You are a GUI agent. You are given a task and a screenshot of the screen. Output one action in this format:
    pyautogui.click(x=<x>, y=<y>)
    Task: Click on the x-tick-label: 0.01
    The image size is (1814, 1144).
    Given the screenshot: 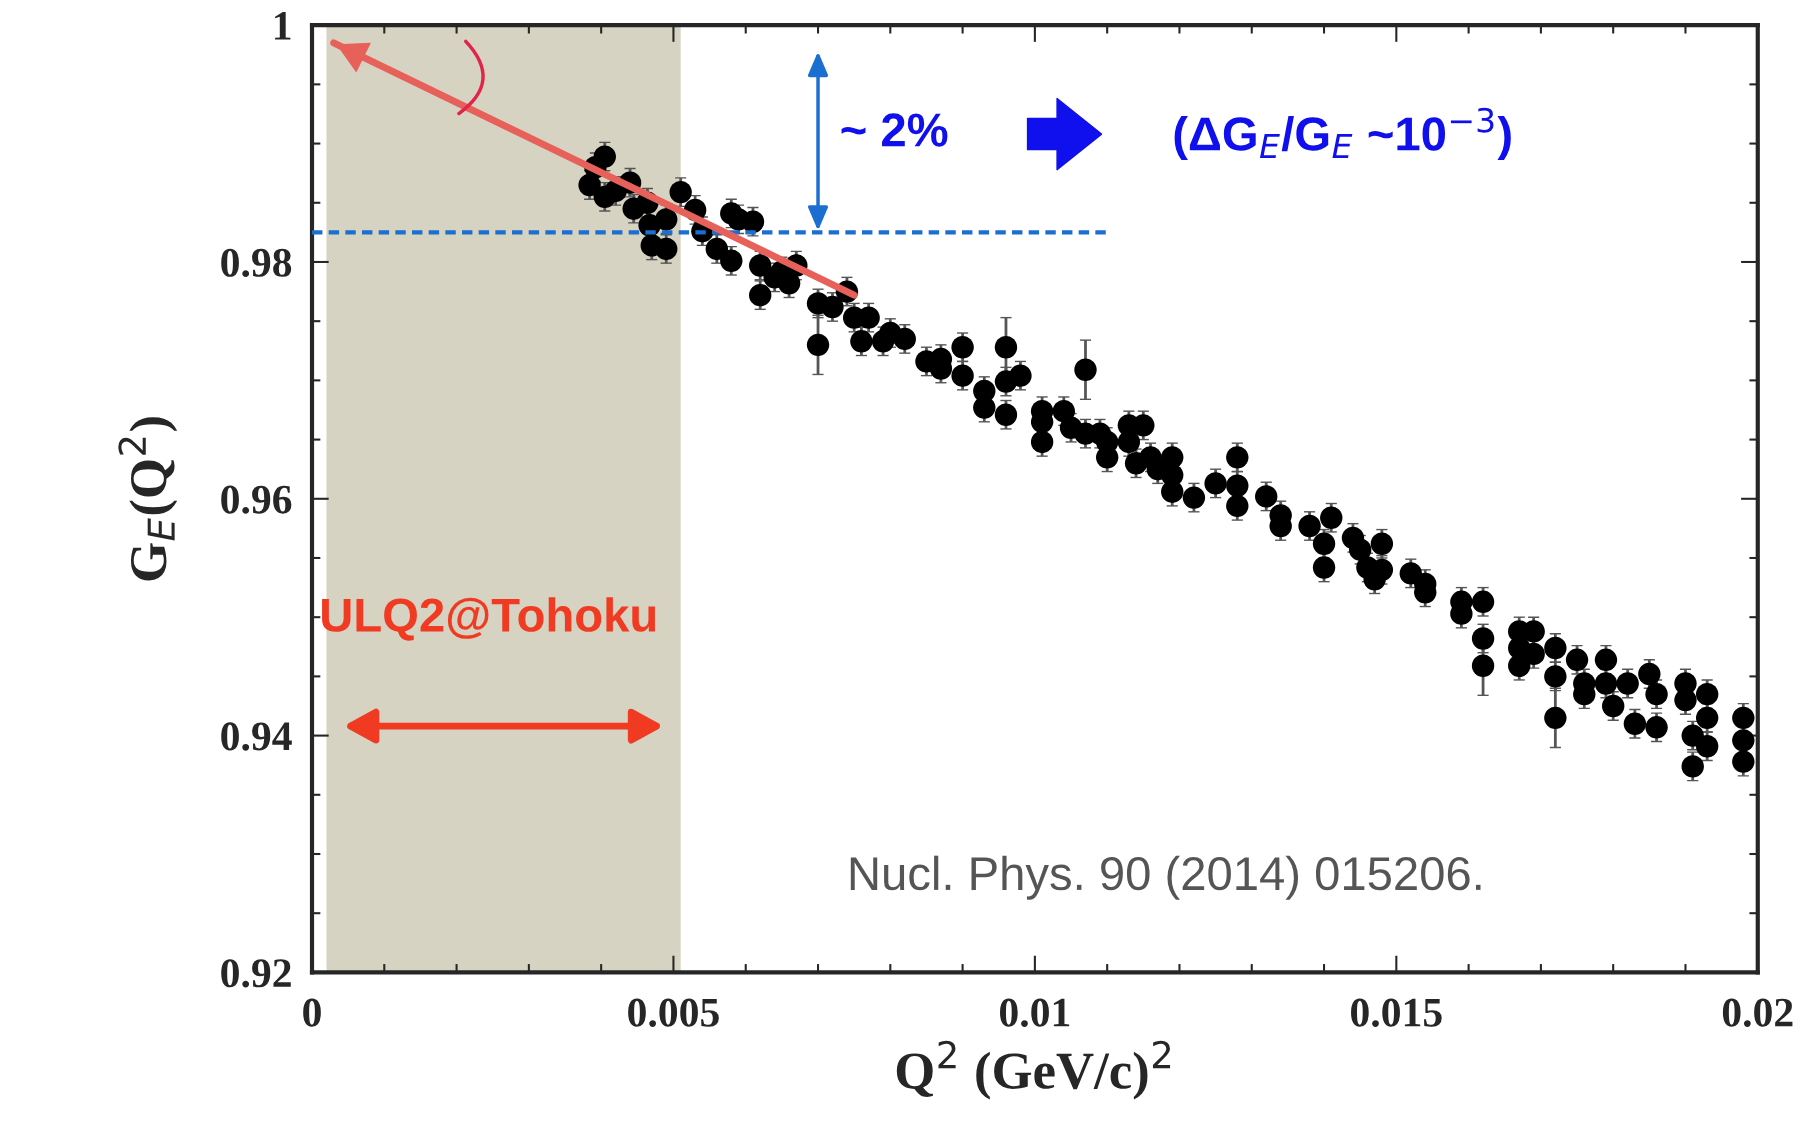 What is the action you would take?
    pyautogui.click(x=1035, y=1012)
    